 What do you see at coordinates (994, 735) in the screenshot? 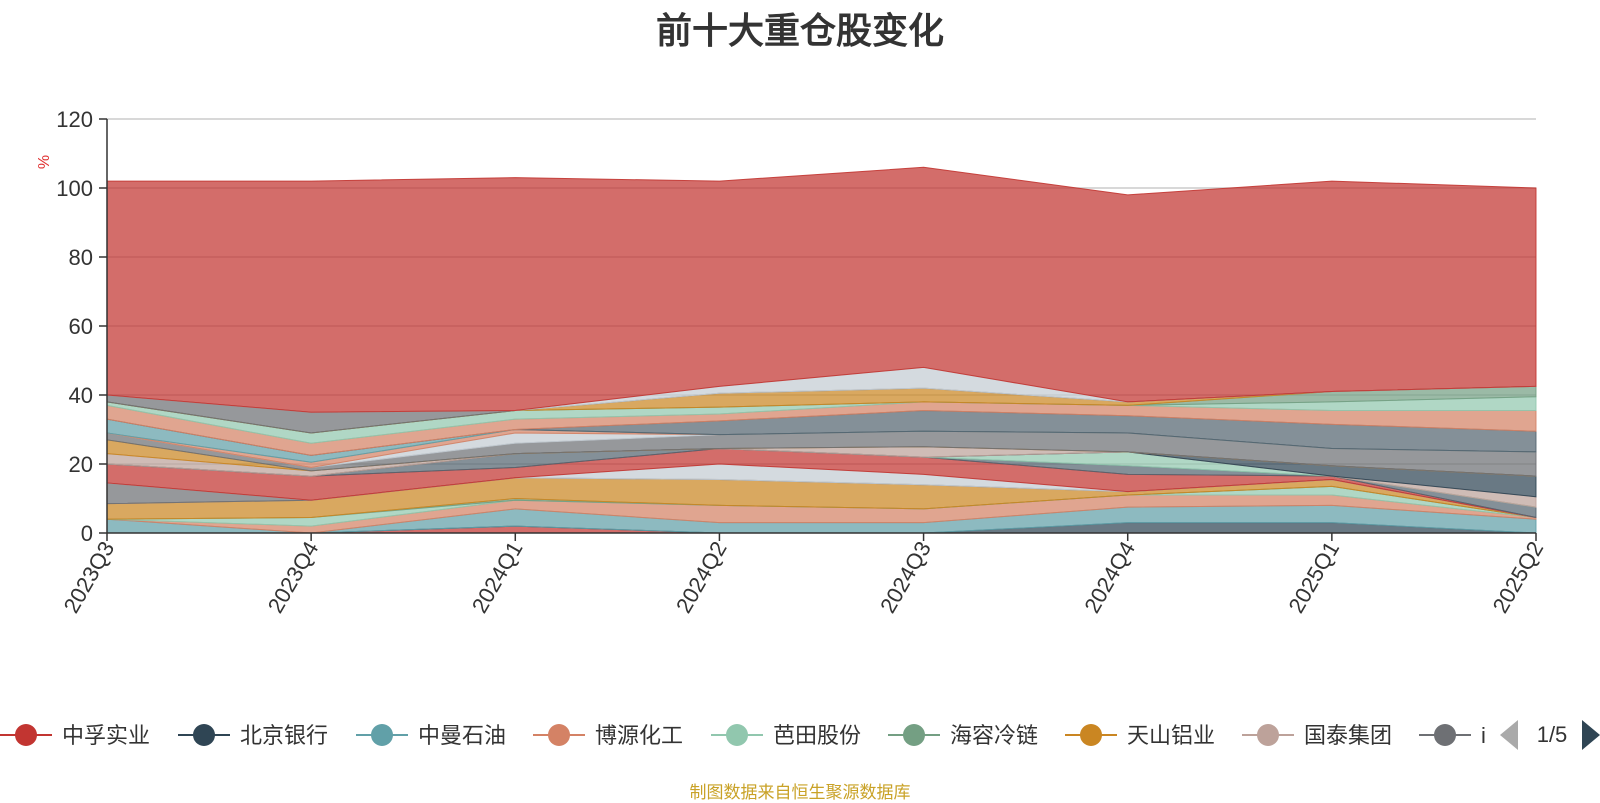
I see `legend-label: 海容冷链` at bounding box center [994, 735].